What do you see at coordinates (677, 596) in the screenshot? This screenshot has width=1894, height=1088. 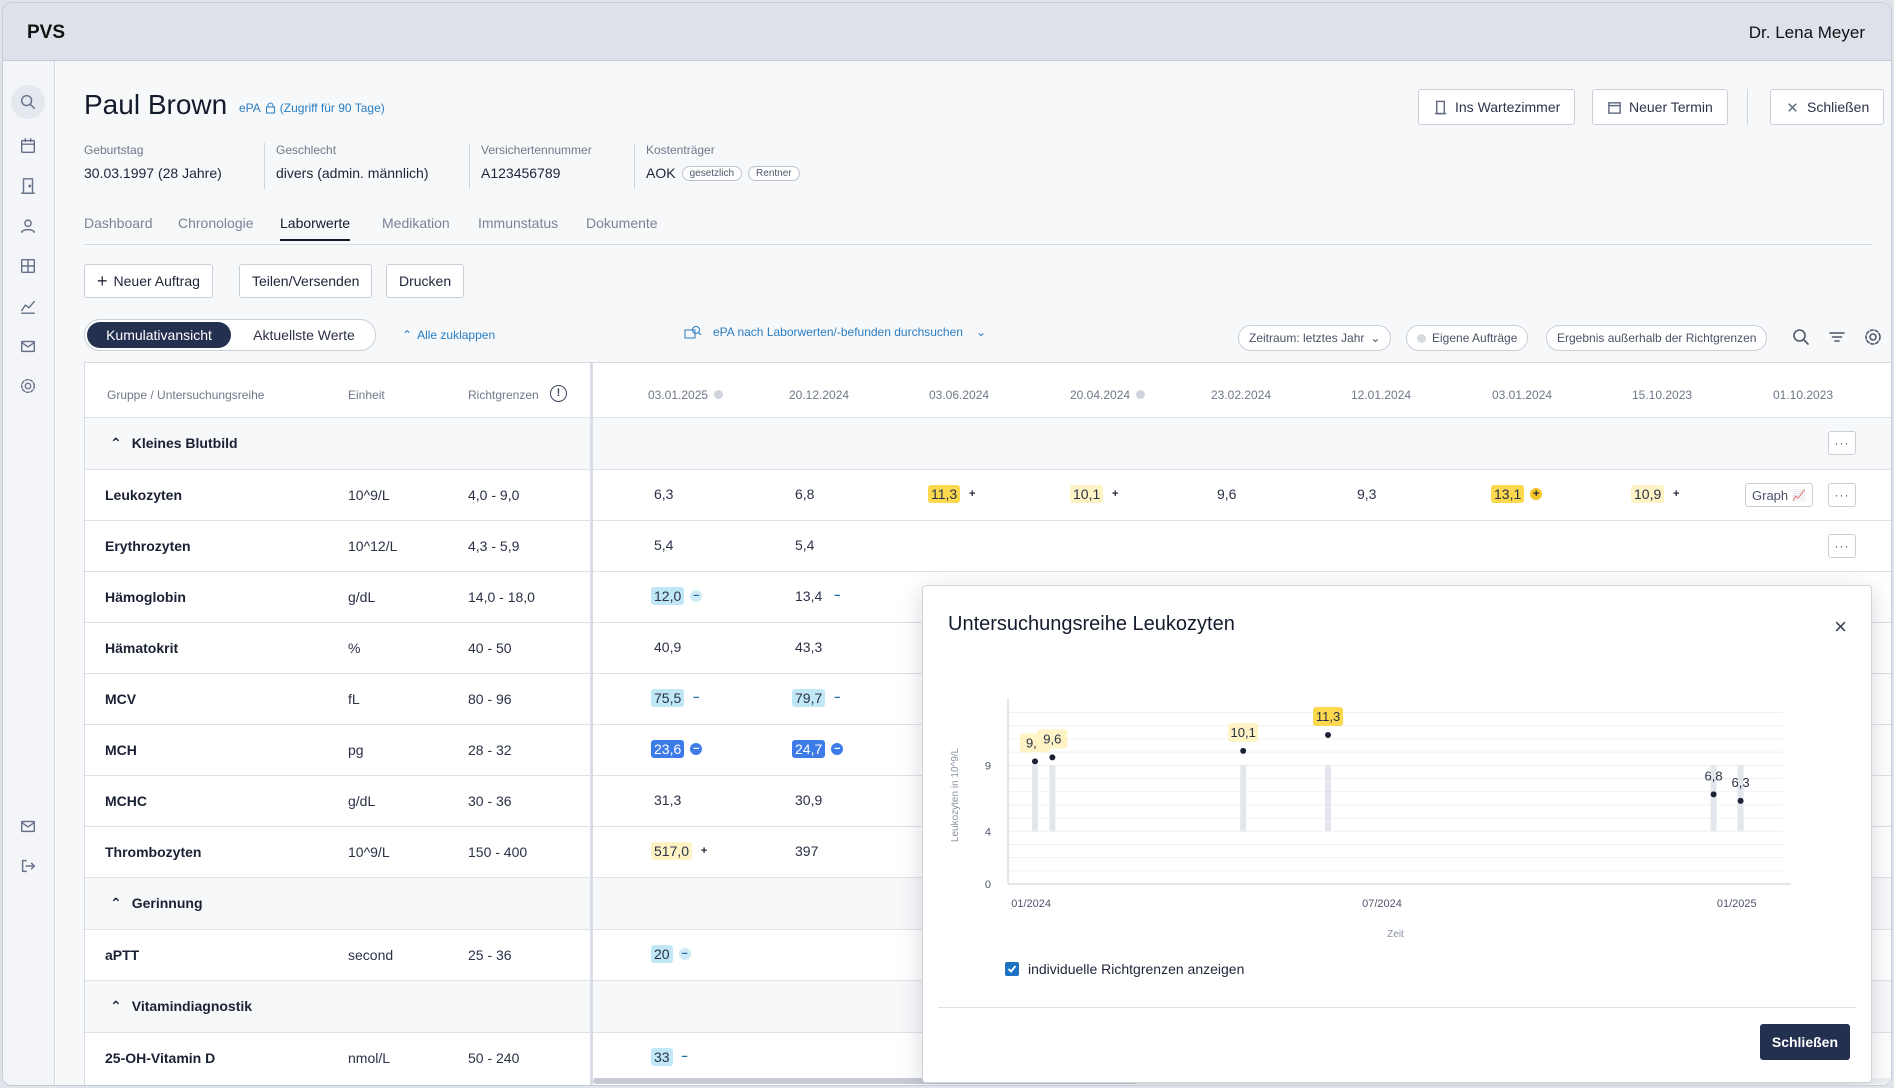 I see `value-cell: 12,0−` at bounding box center [677, 596].